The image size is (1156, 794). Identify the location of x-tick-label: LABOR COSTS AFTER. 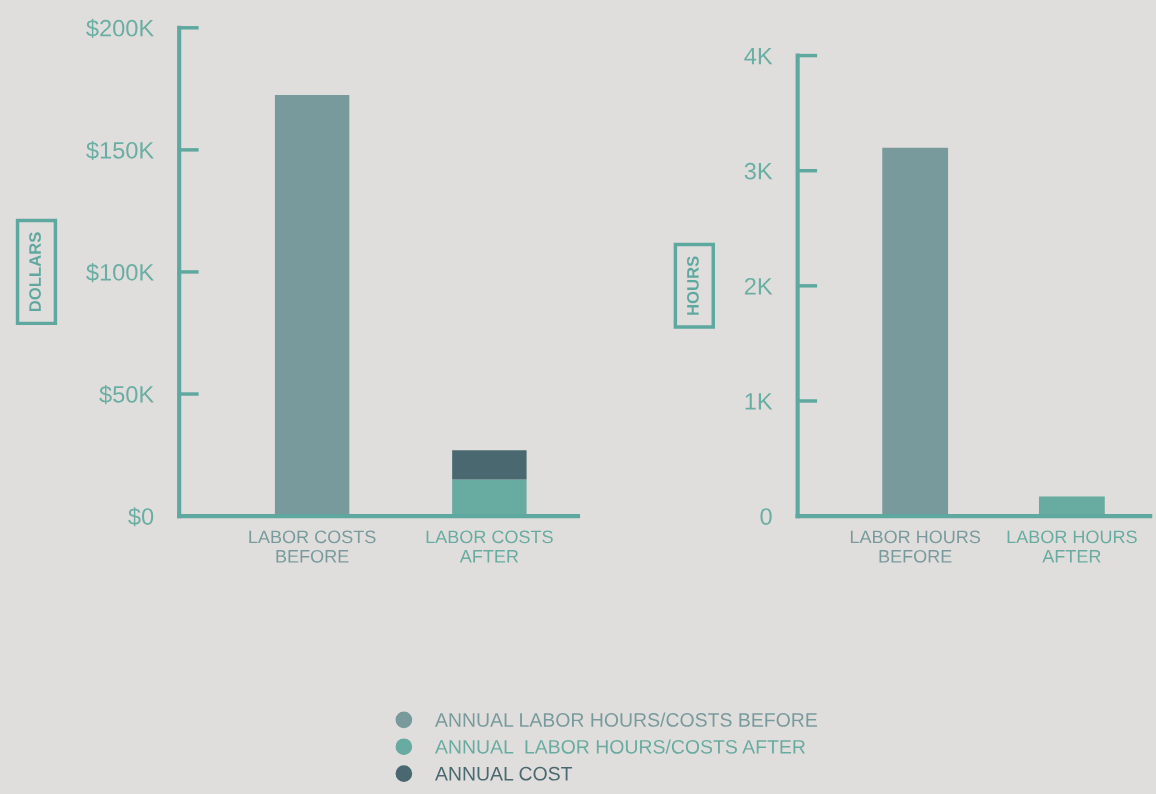
(489, 546).